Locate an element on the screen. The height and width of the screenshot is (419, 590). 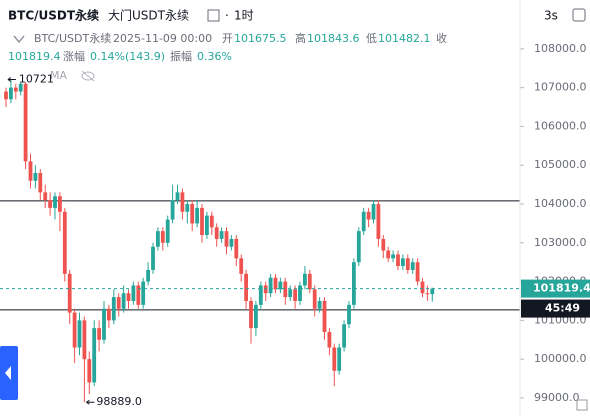
price-label: 101819.4 is located at coordinates (561, 288).